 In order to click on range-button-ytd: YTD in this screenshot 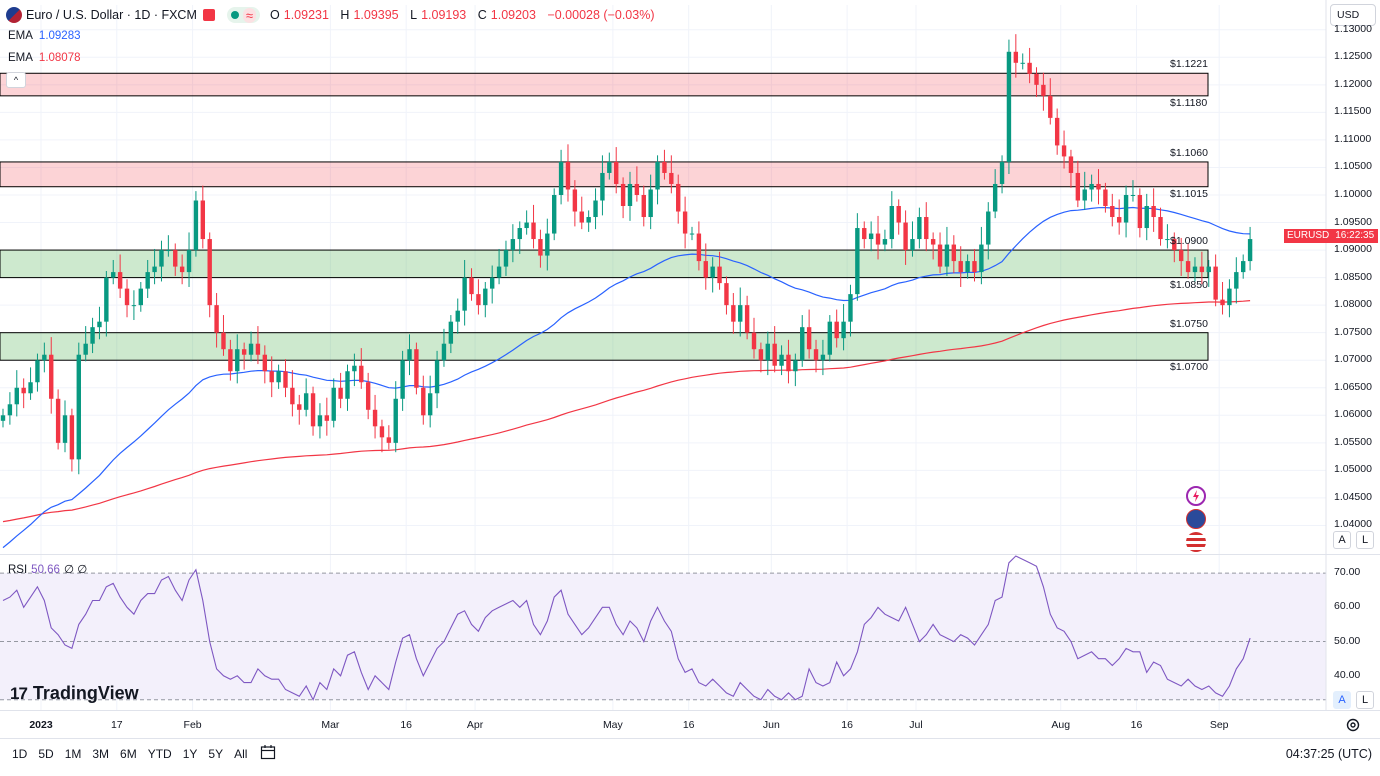, I will do `click(159, 754)`.